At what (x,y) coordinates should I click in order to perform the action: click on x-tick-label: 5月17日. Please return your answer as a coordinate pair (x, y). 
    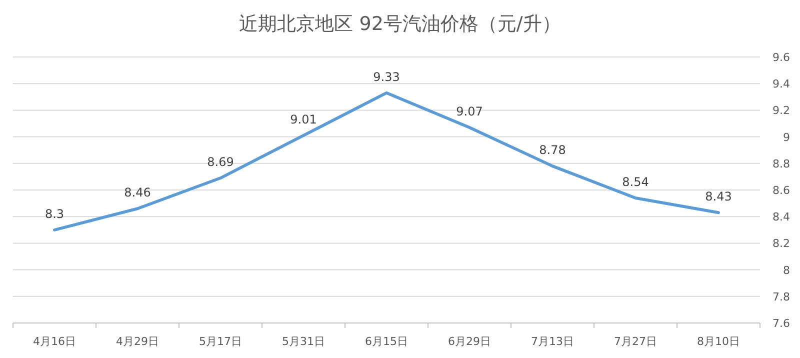
    Looking at the image, I should click on (220, 341).